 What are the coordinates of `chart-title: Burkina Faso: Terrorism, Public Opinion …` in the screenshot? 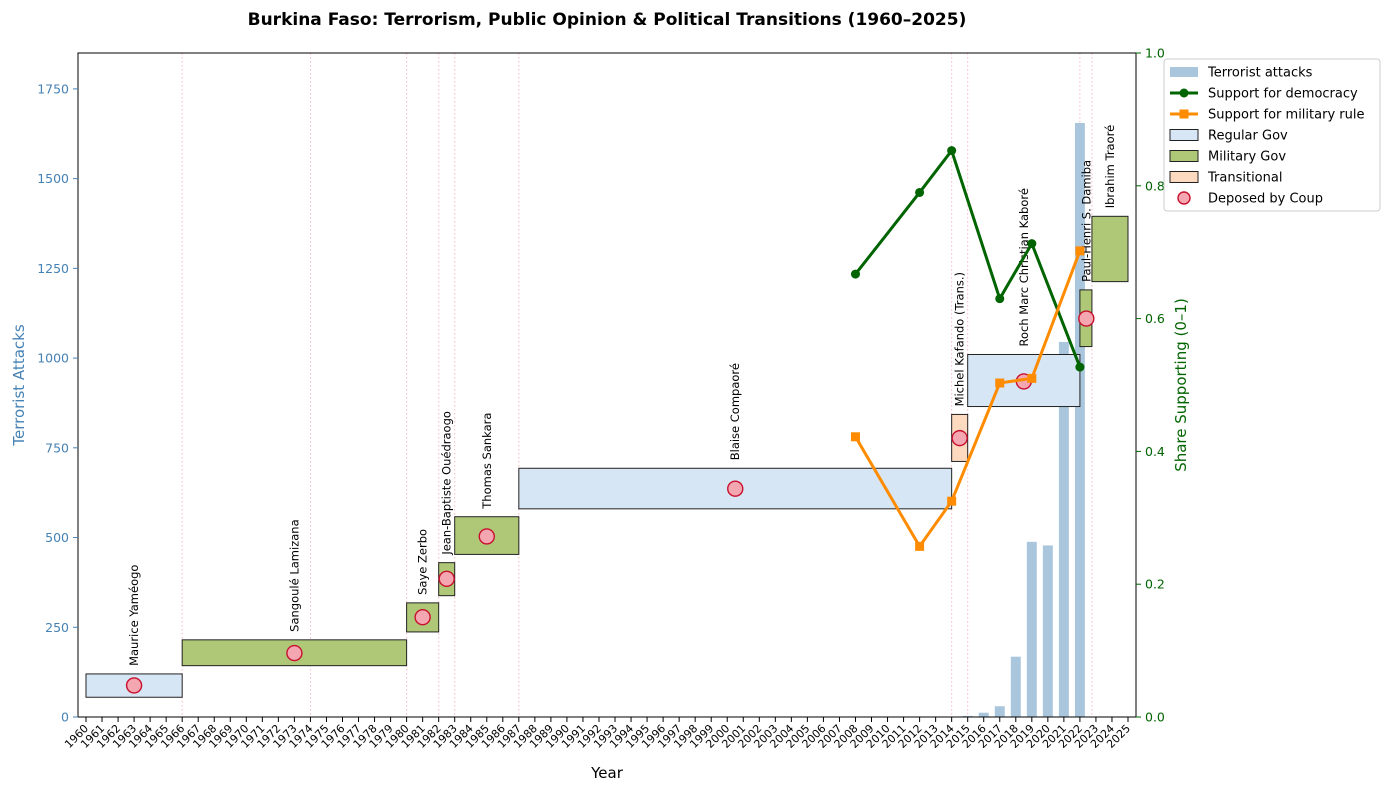 It's located at (607, 20).